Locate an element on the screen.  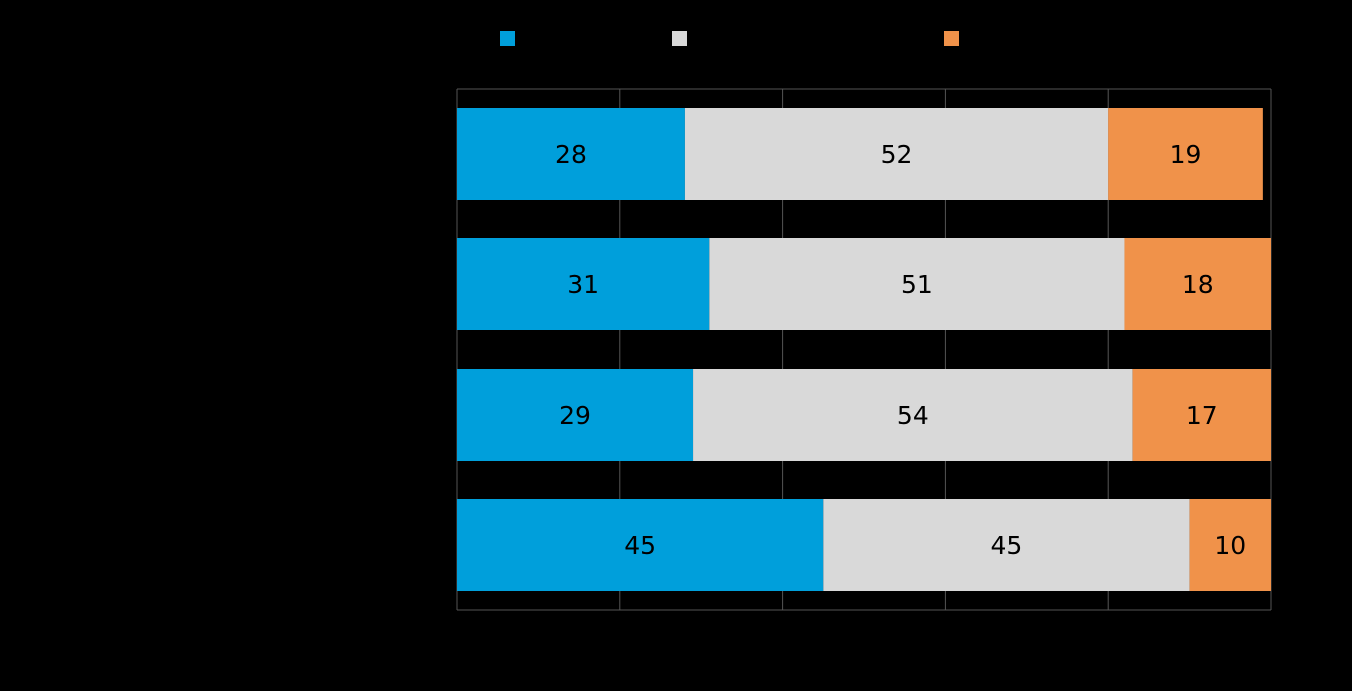
data-label-row-2-series-1: 31 is located at coordinates (583, 284).